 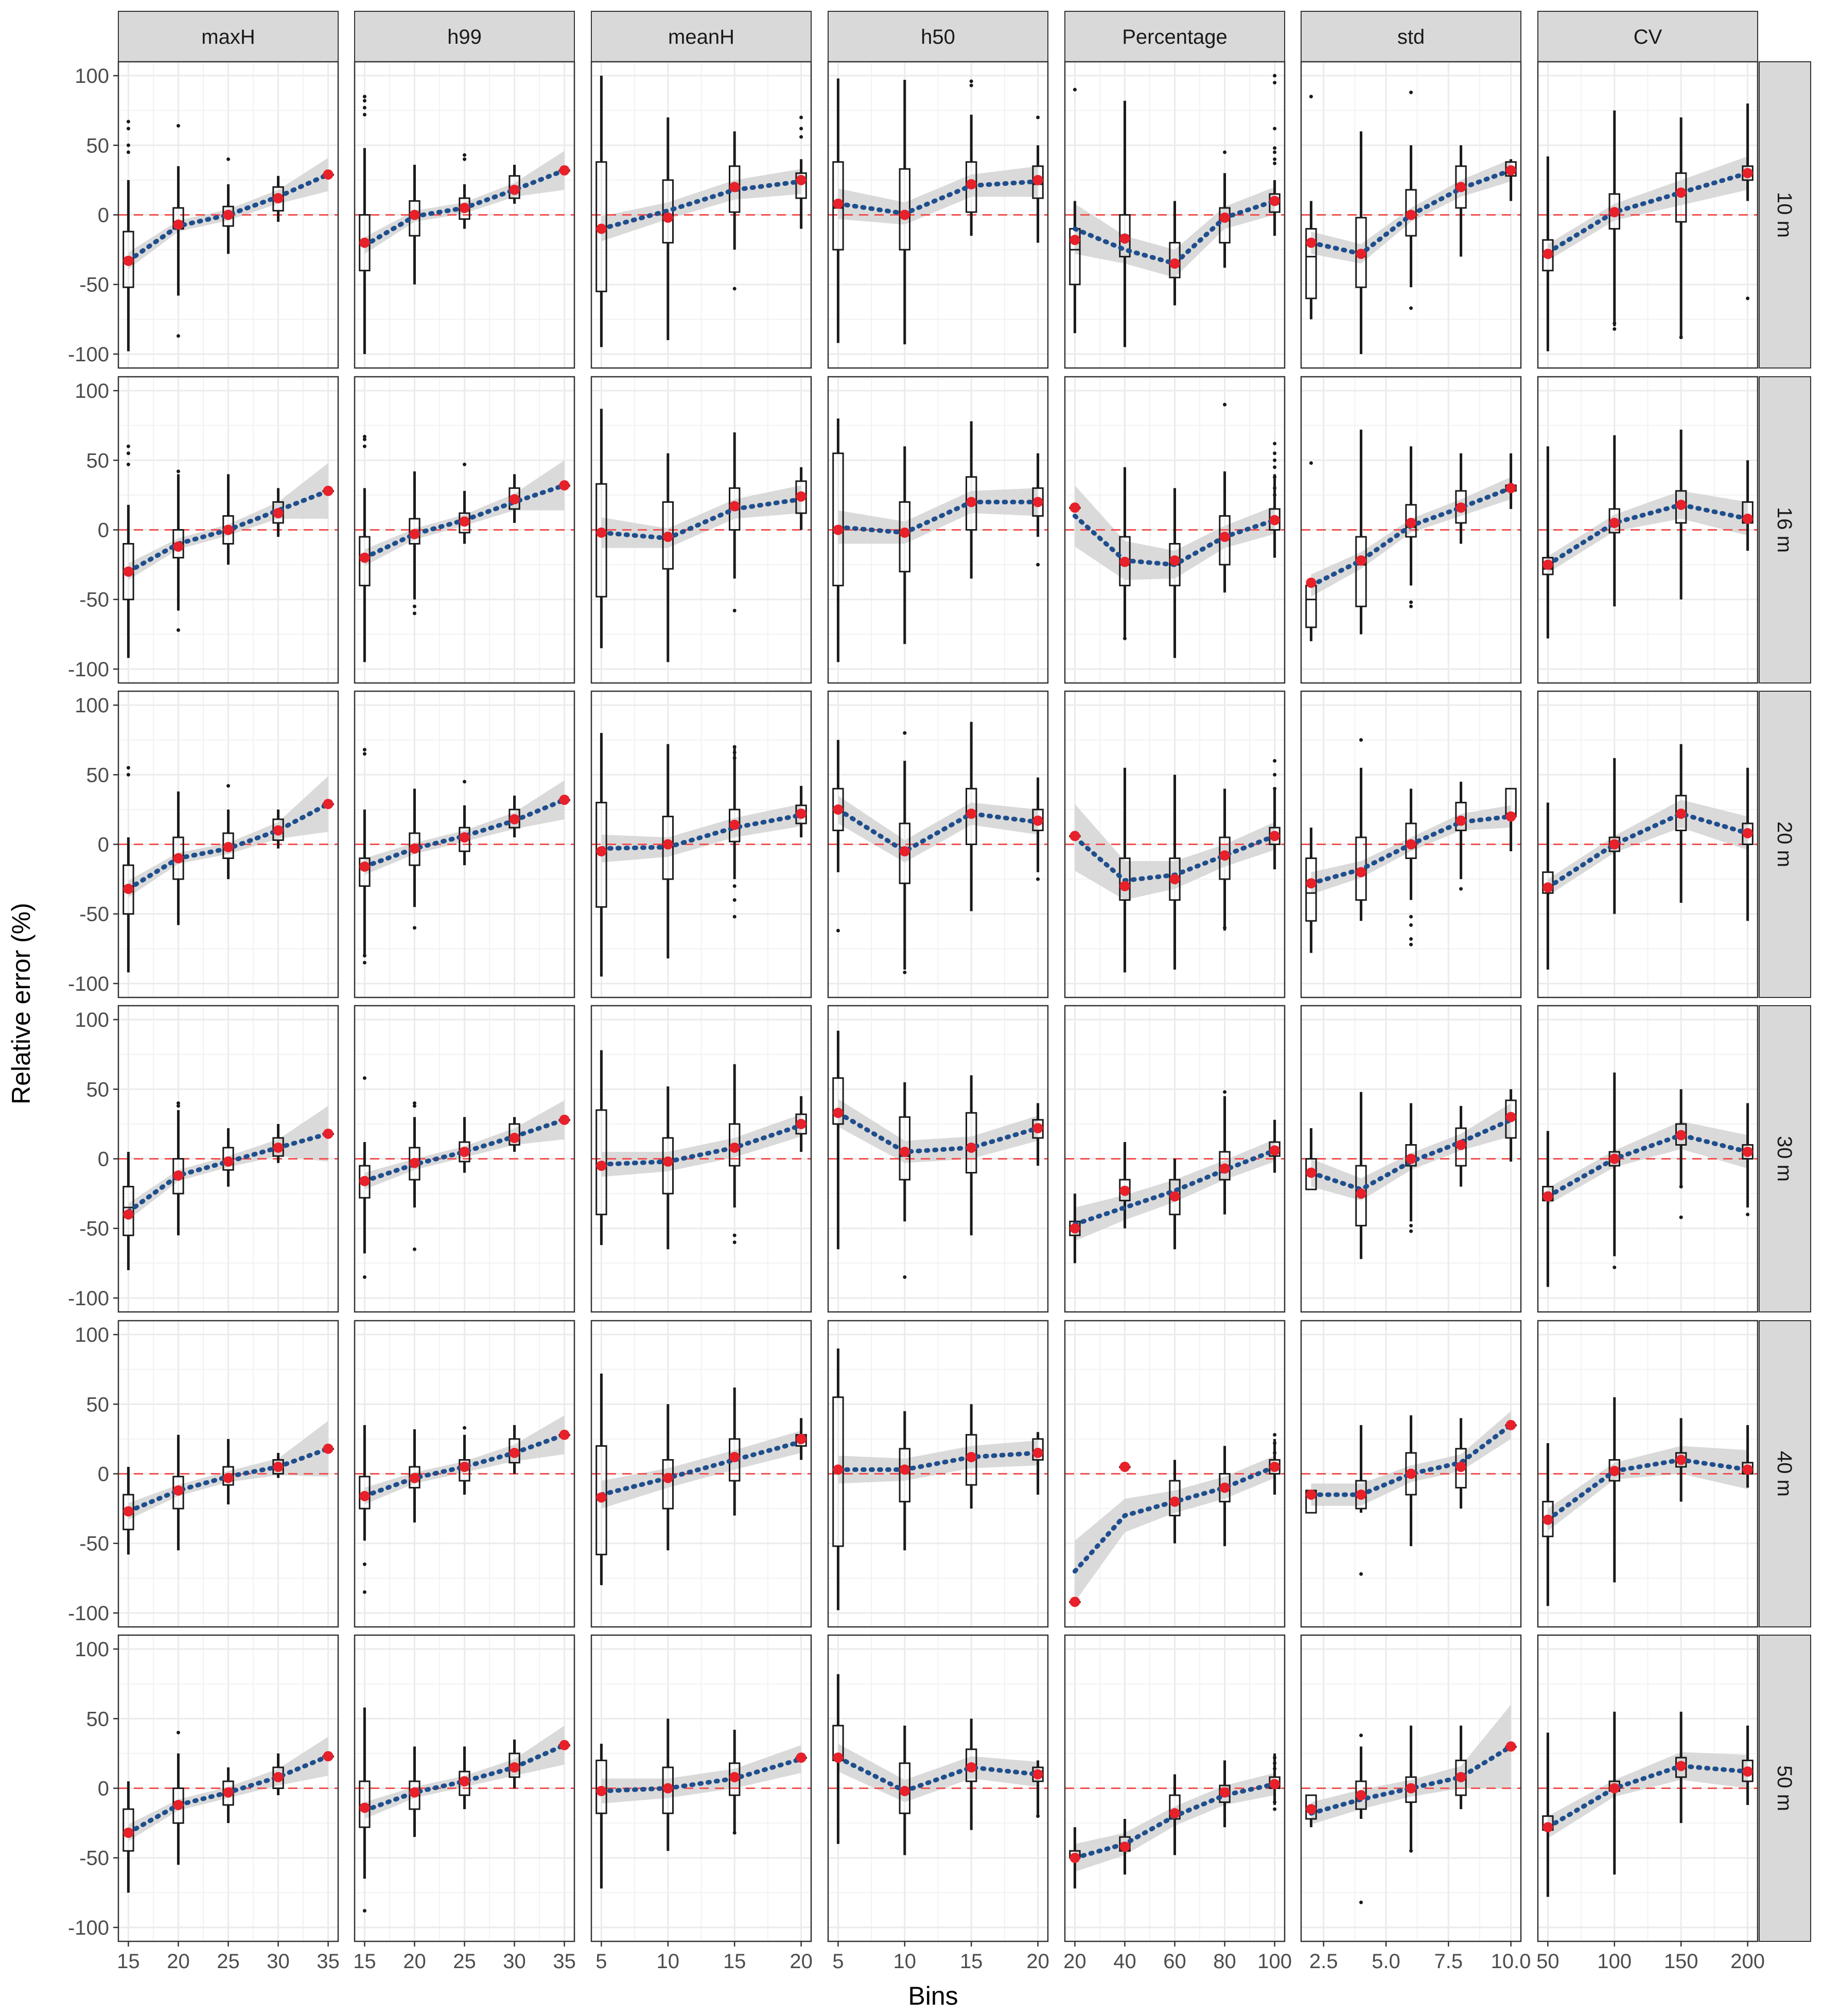 I want to click on panel-10-m-meanh, so click(x=701, y=215).